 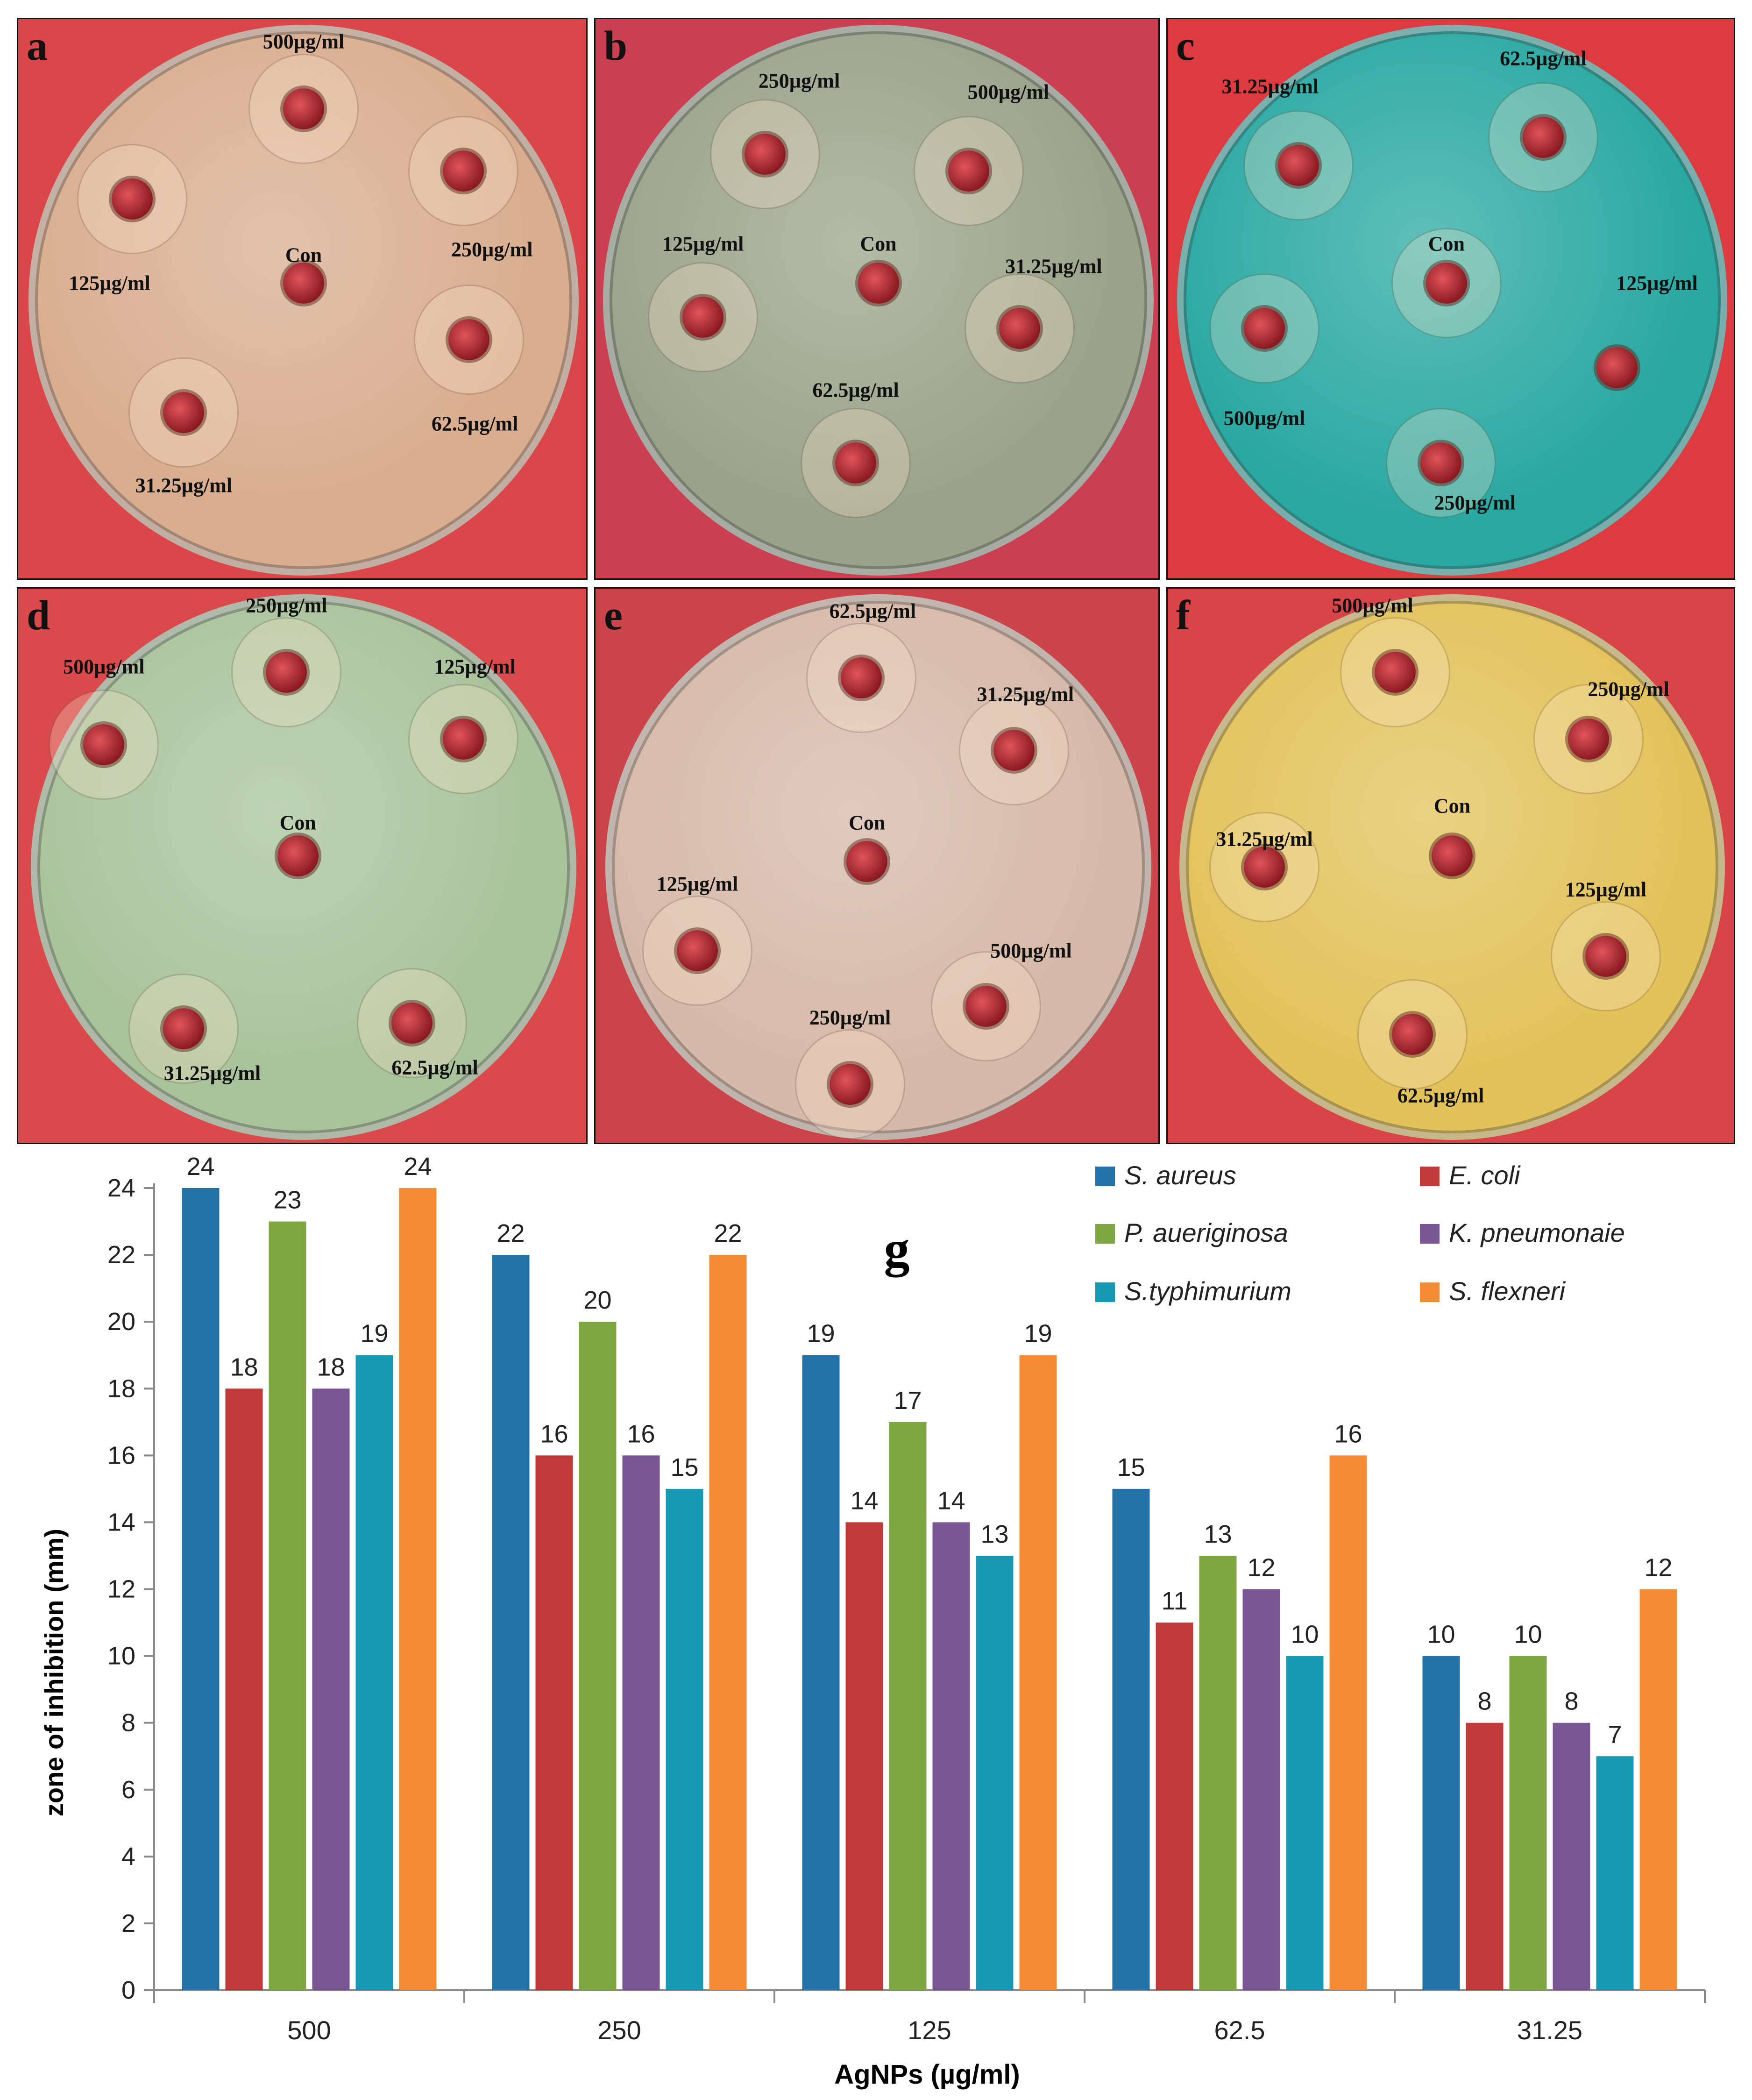 What do you see at coordinates (1174, 1601) in the screenshot?
I see `data-label: 11` at bounding box center [1174, 1601].